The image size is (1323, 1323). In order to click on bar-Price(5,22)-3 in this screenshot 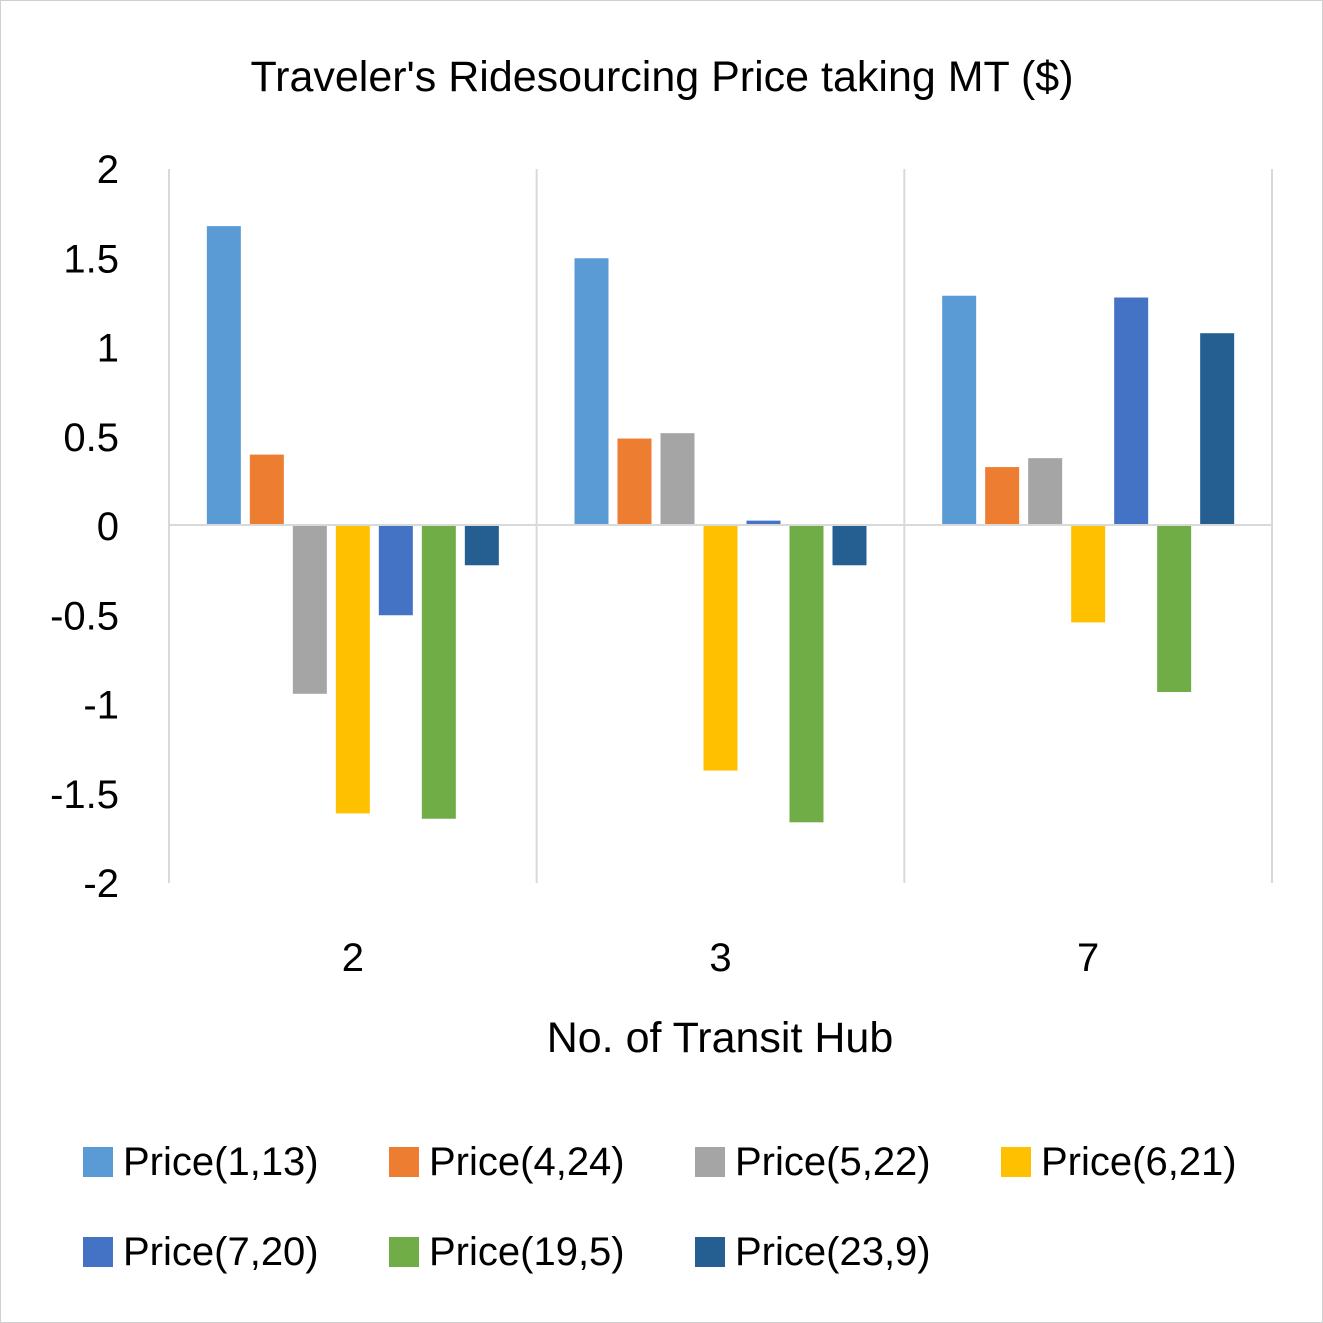, I will do `click(677, 479)`.